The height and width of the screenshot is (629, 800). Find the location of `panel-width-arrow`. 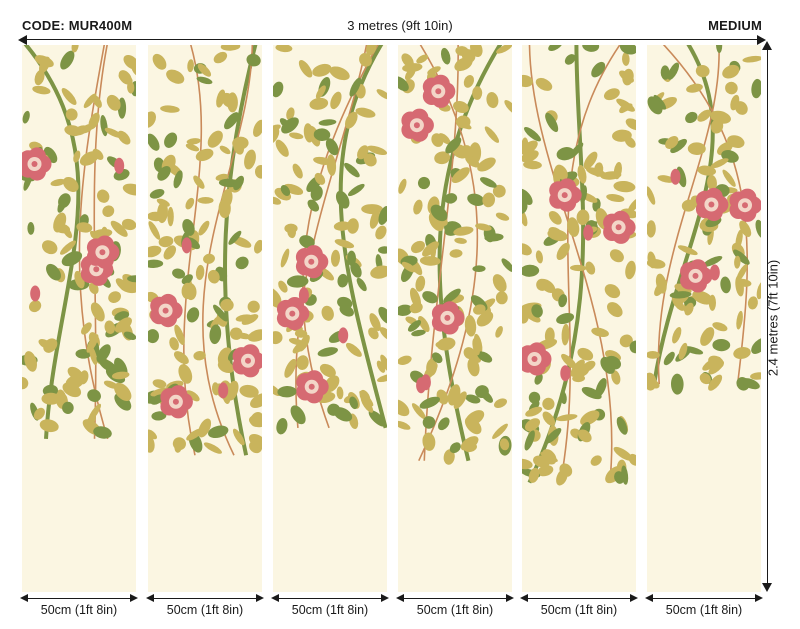

panel-width-arrow is located at coordinates (704, 598).